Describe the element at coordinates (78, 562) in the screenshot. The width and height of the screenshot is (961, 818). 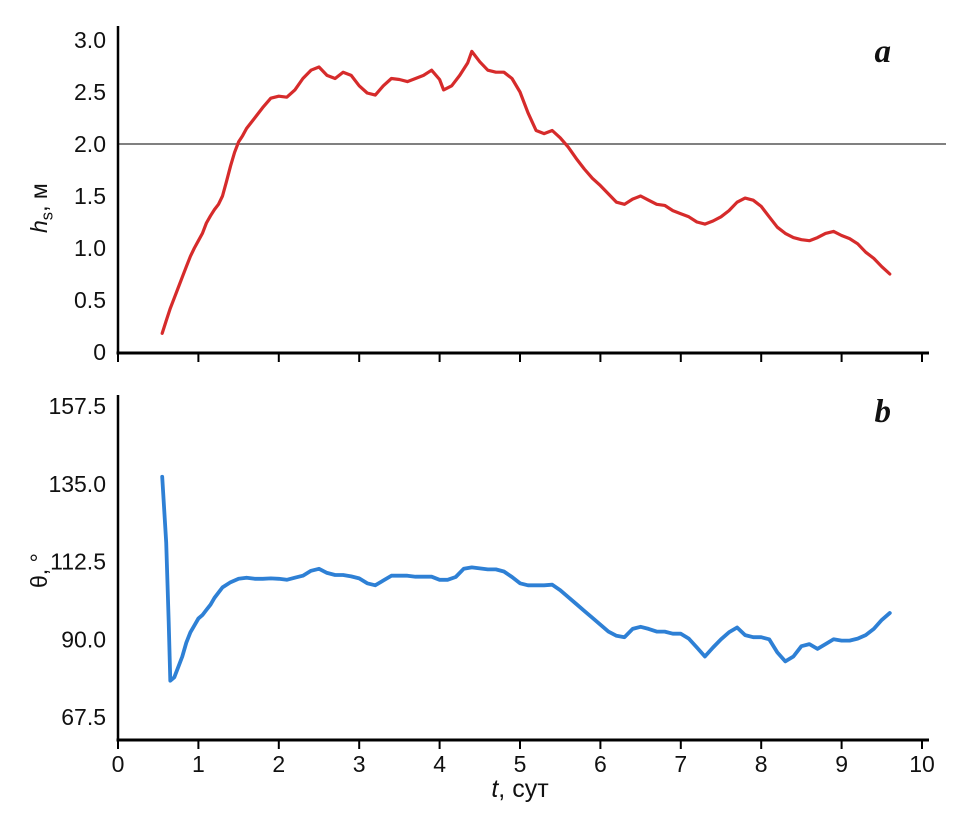
I see `svg-text: 112.5` at that location.